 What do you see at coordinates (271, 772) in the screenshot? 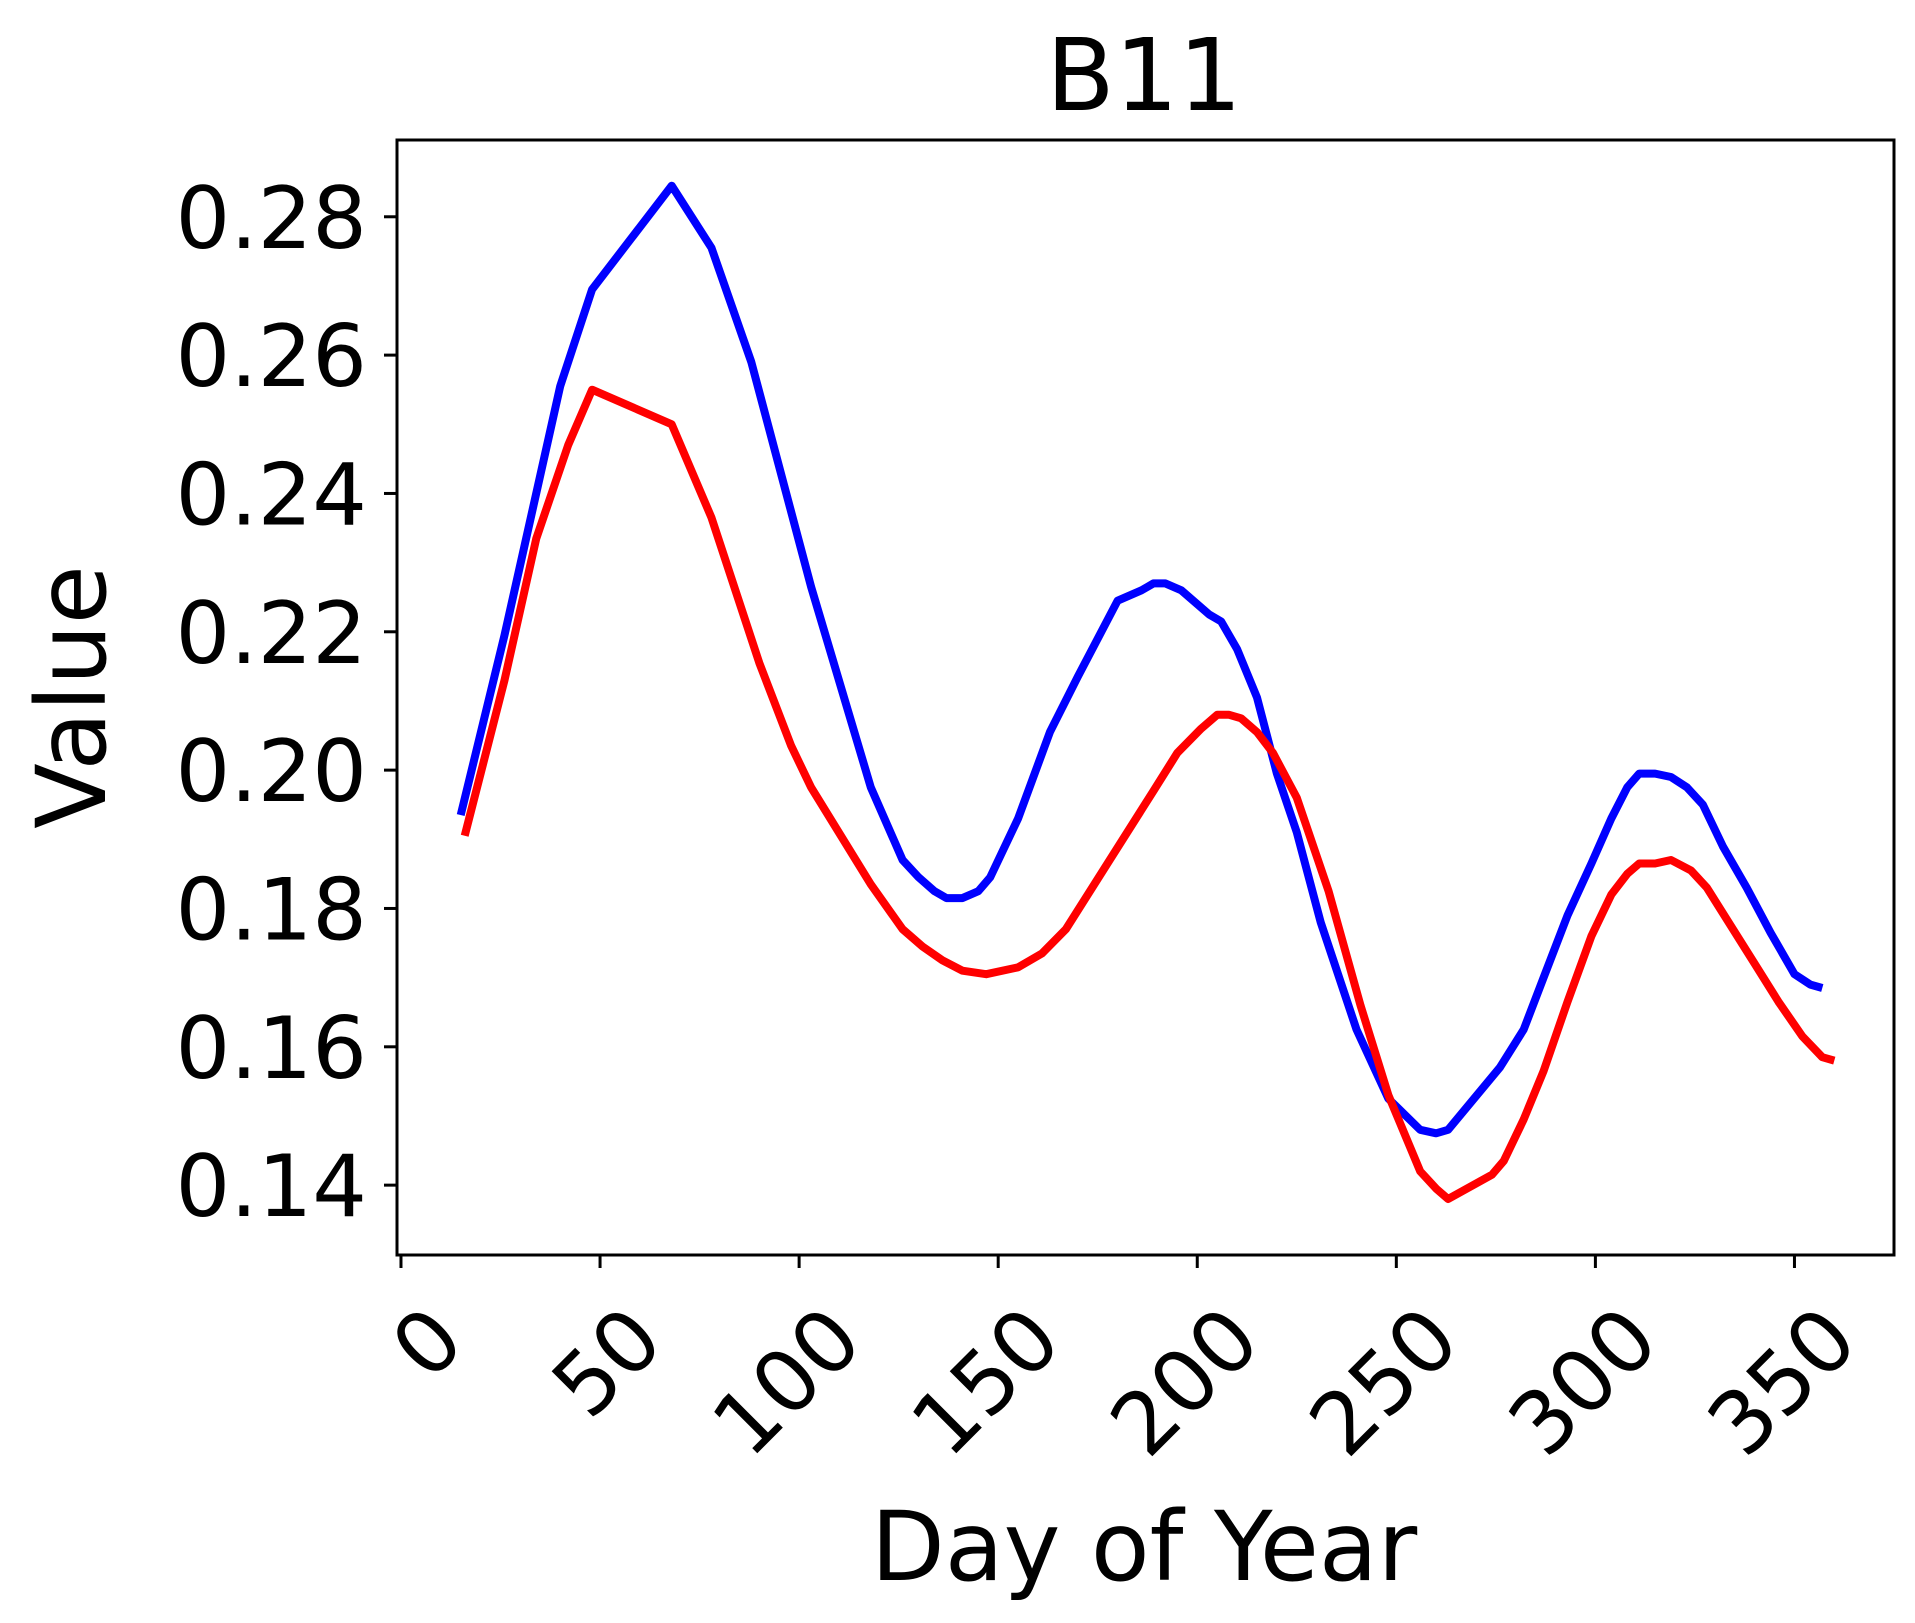
I see `y-tick-label: 0.20` at bounding box center [271, 772].